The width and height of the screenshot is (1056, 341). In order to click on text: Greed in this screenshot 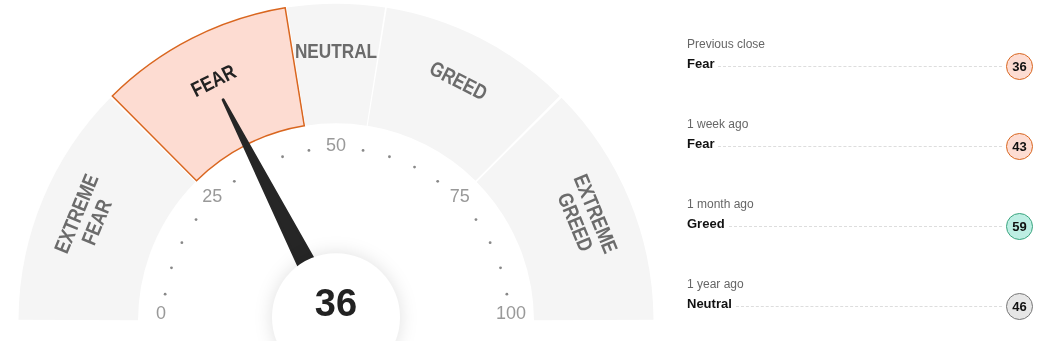, I will do `click(706, 223)`.